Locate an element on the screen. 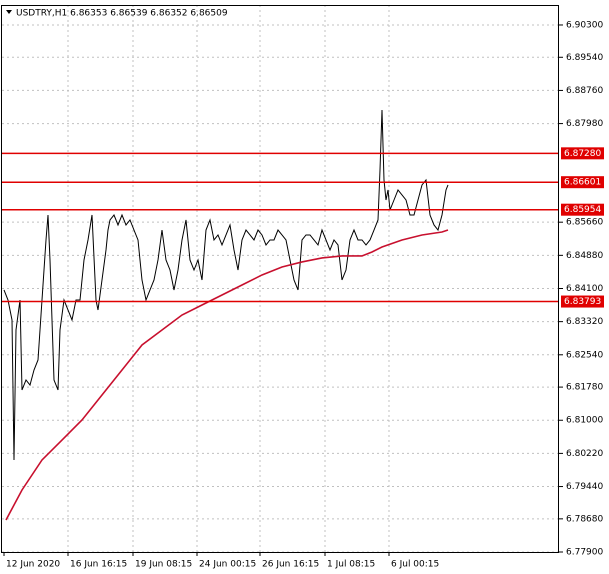 This screenshot has width=609, height=574. y-tick-label: 6.84100 is located at coordinates (584, 289).